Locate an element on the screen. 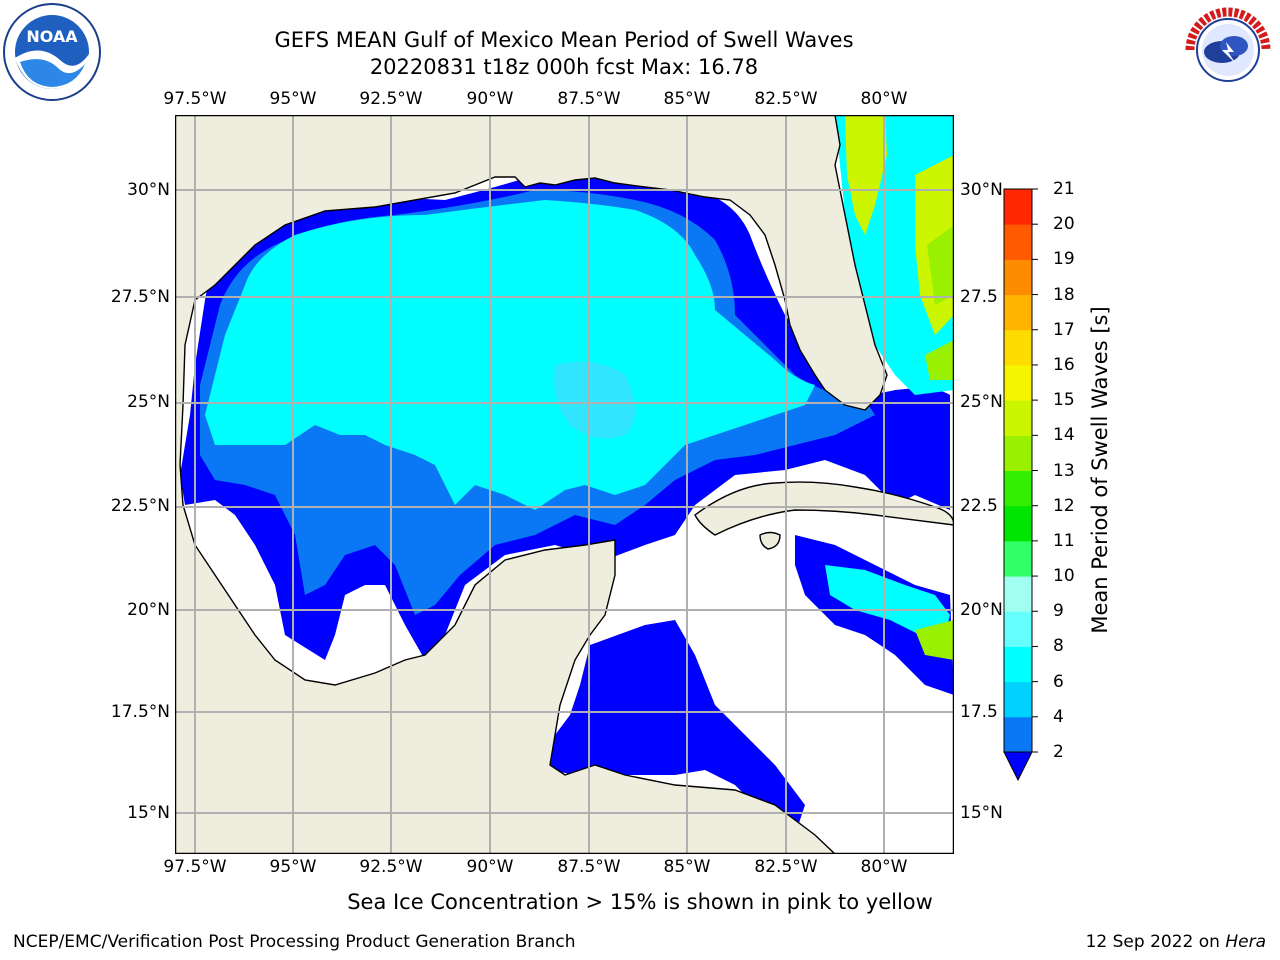  colorbar-tick-label: 21 is located at coordinates (1064, 189).